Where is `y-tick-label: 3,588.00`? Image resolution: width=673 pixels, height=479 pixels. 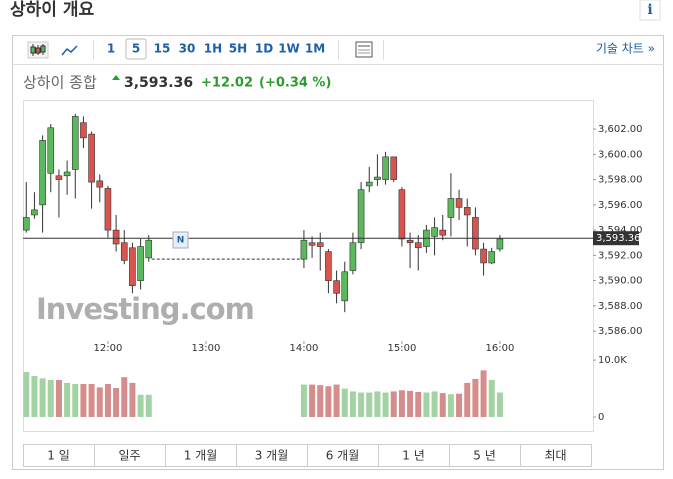
y-tick-label: 3,588.00 is located at coordinates (620, 306).